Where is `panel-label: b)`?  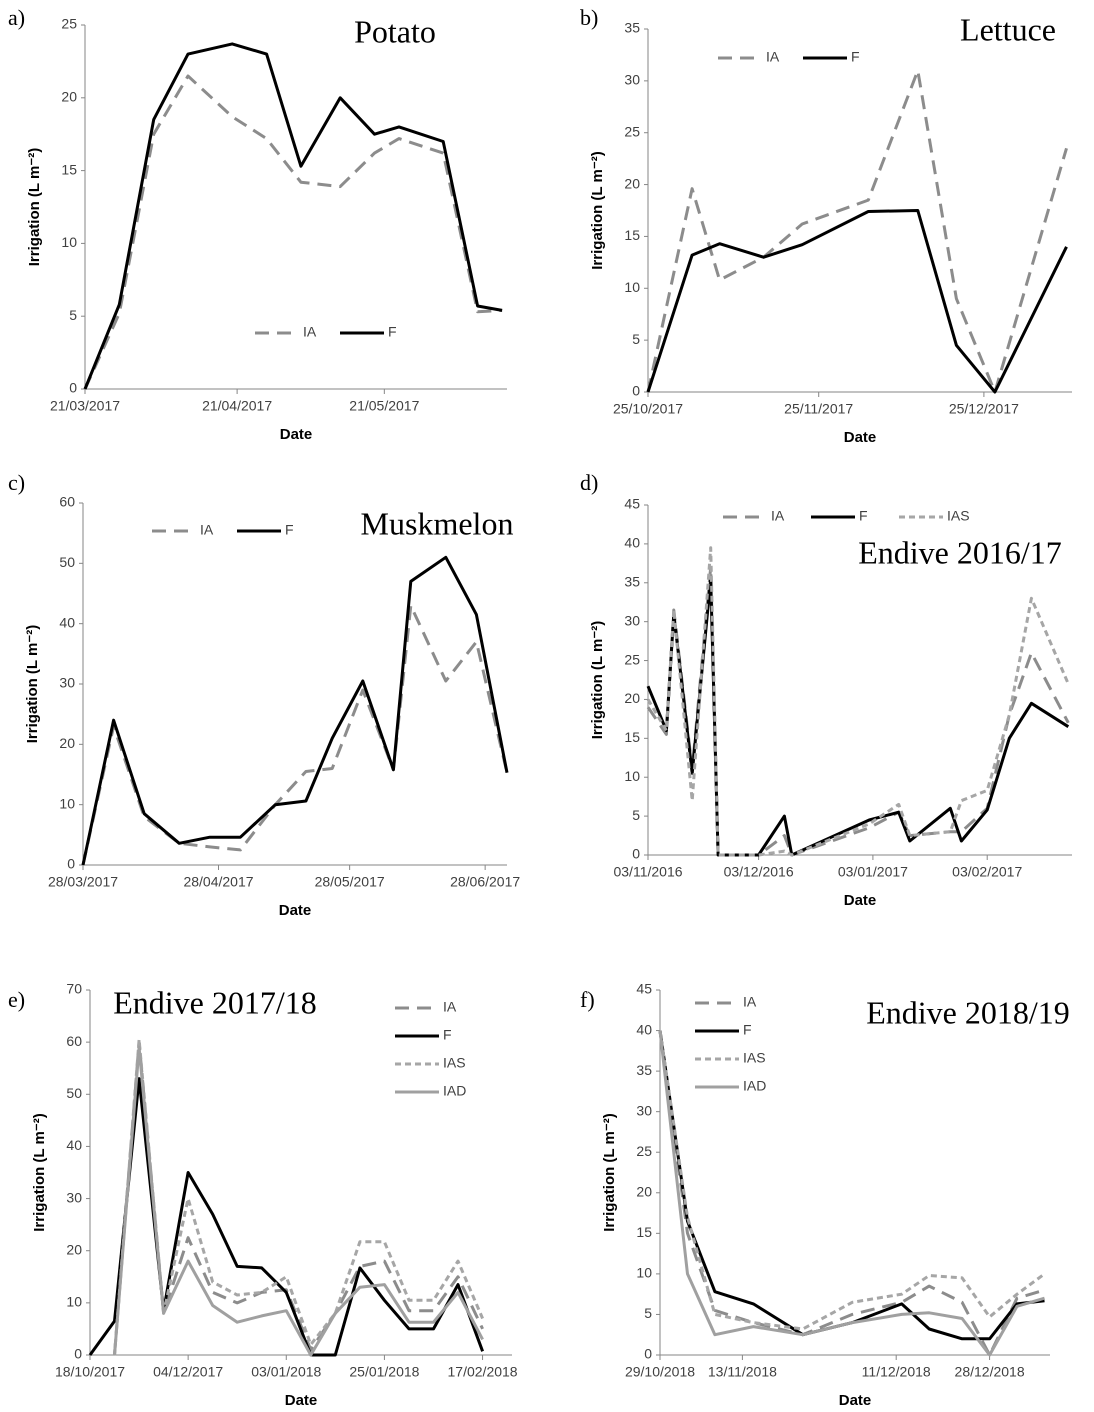 panel-label: b) is located at coordinates (589, 17).